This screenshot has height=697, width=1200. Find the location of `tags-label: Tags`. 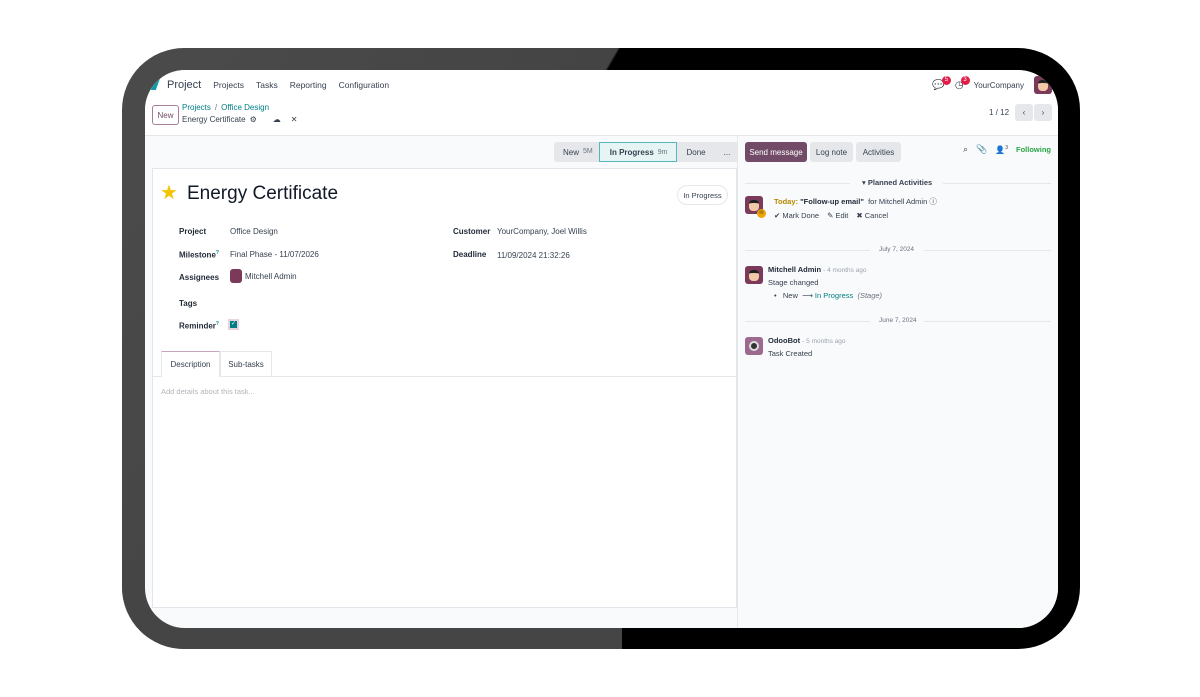

tags-label: Tags is located at coordinates (188, 303).